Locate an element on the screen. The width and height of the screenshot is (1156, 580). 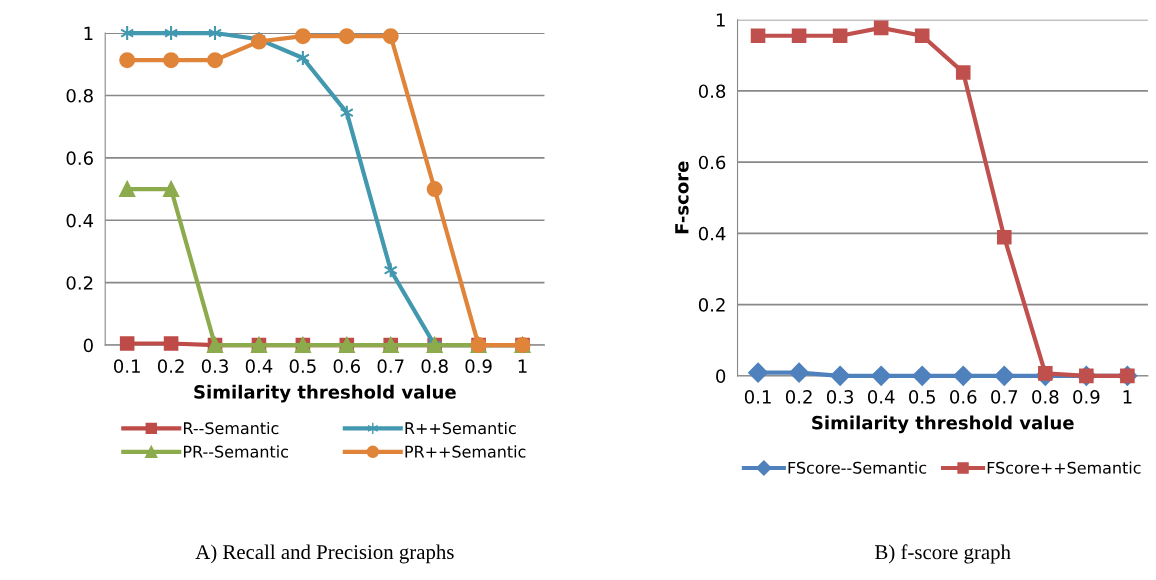
legend-label: PR--Semantic is located at coordinates (235, 451).